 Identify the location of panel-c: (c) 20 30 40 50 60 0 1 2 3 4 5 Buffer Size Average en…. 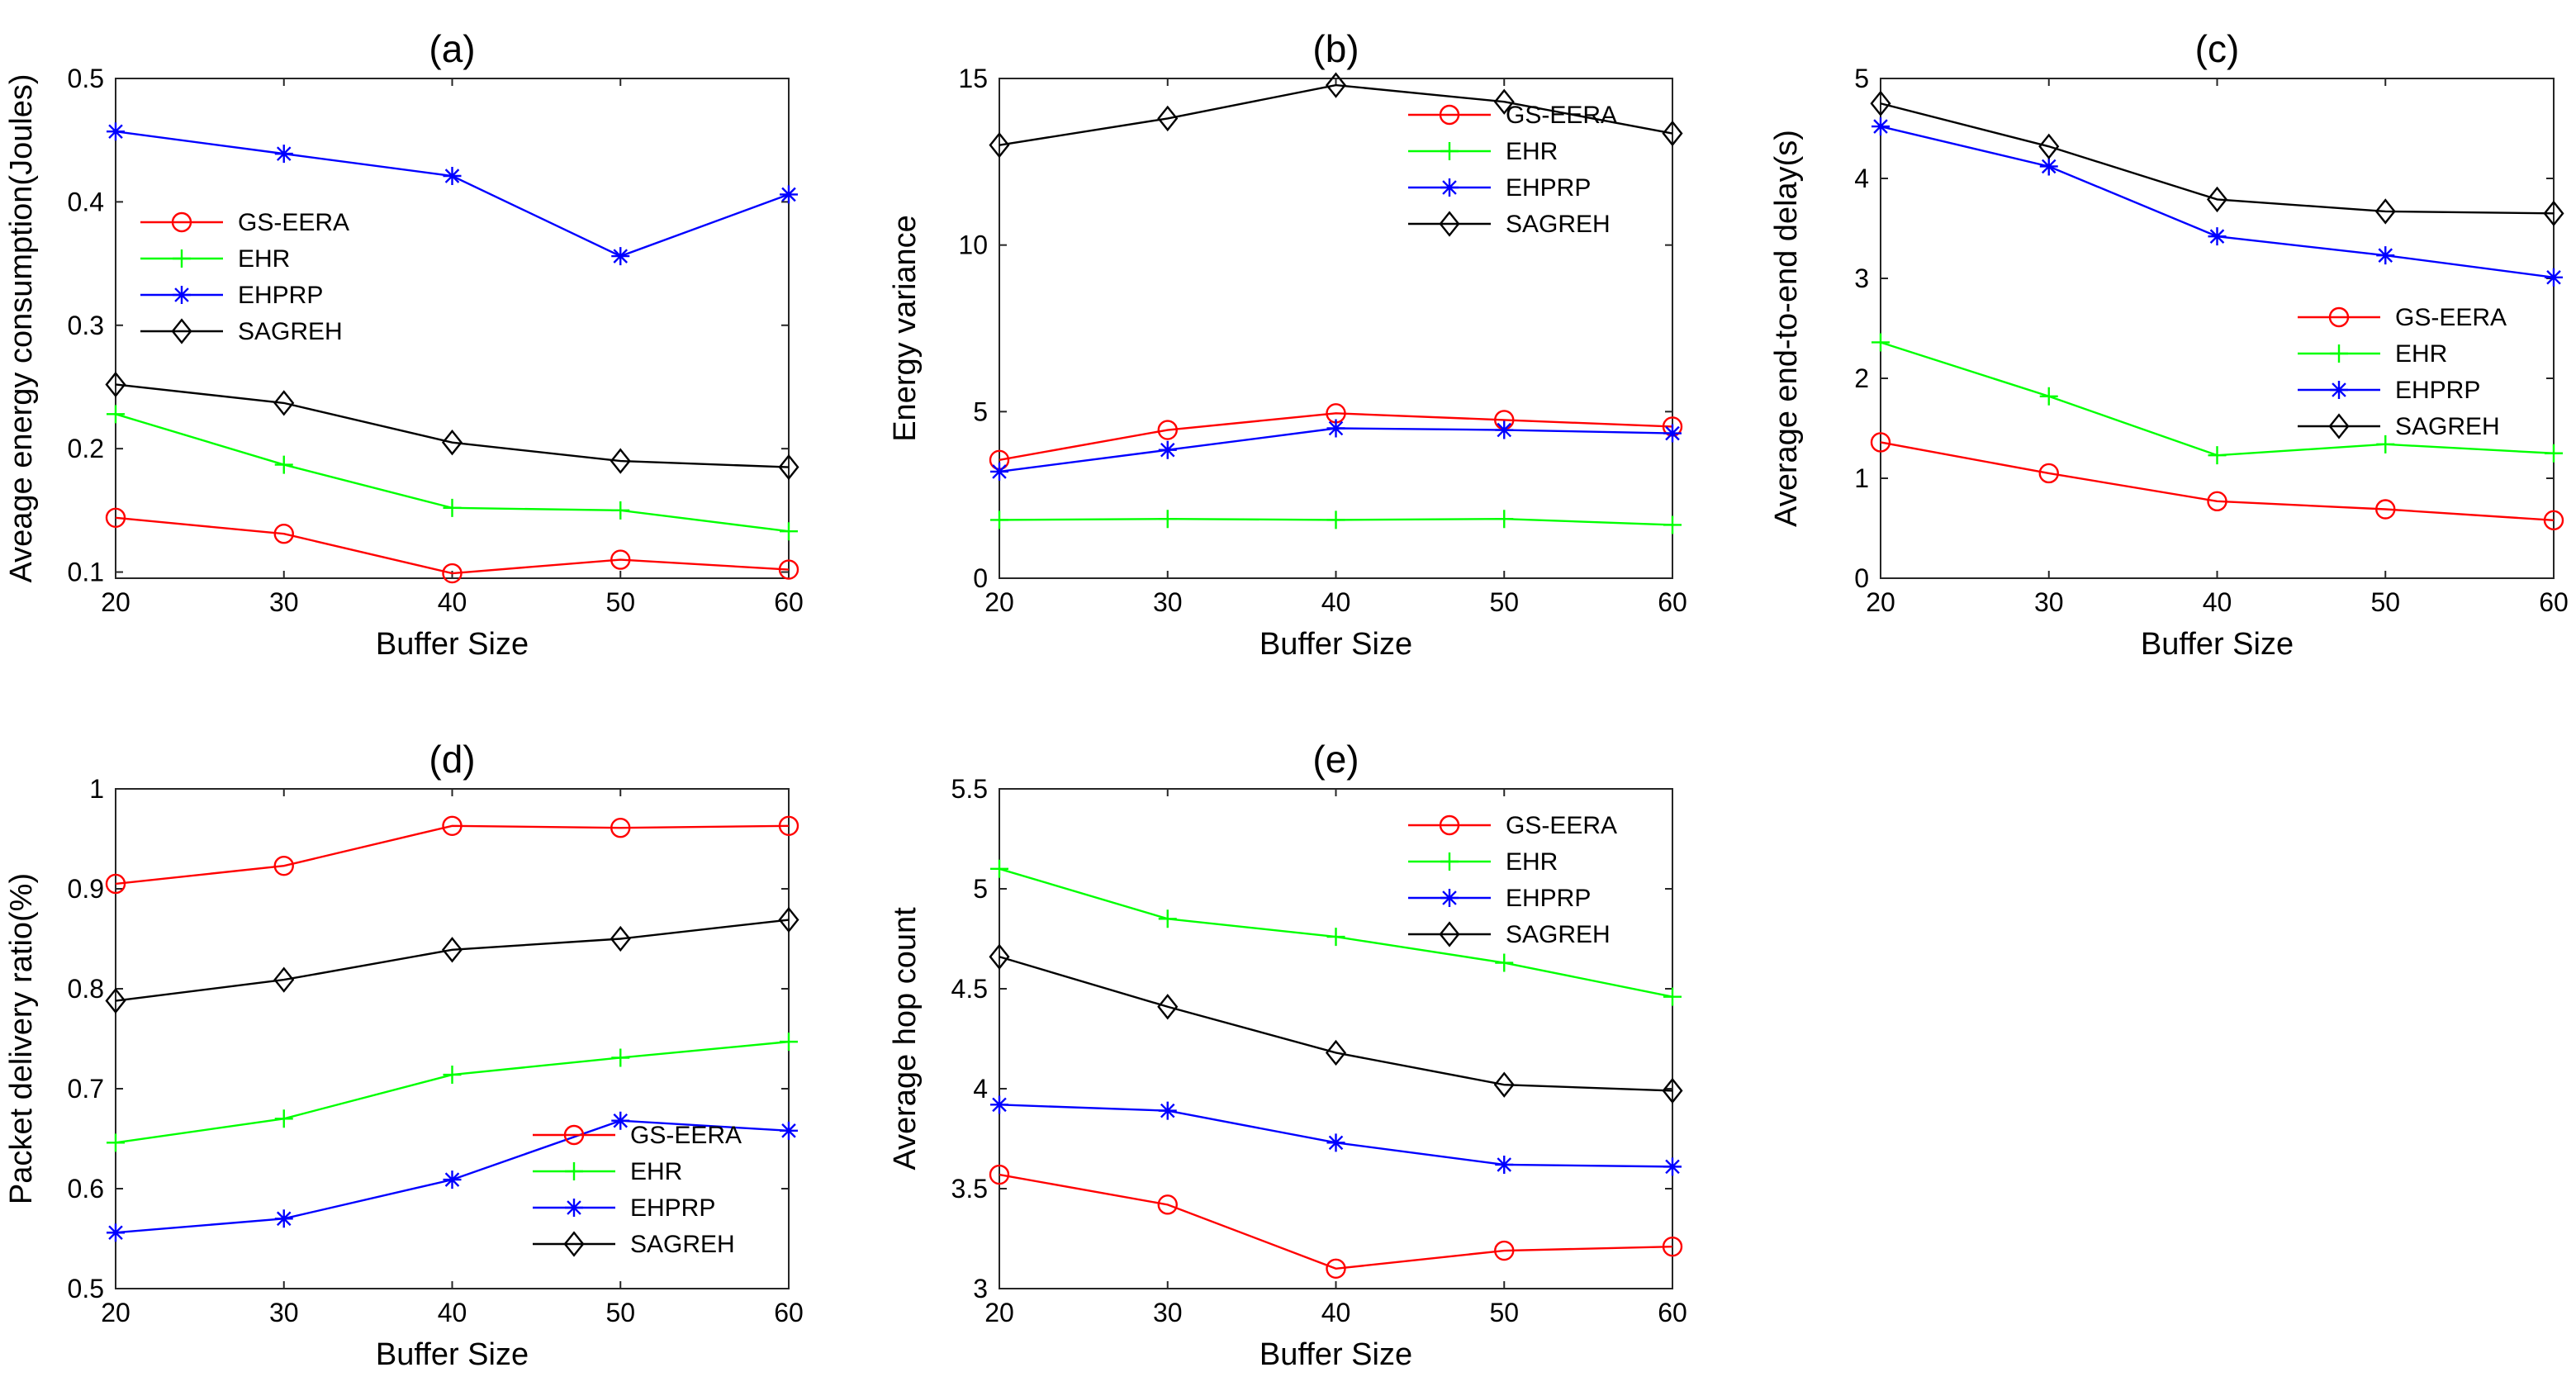
(2169, 344).